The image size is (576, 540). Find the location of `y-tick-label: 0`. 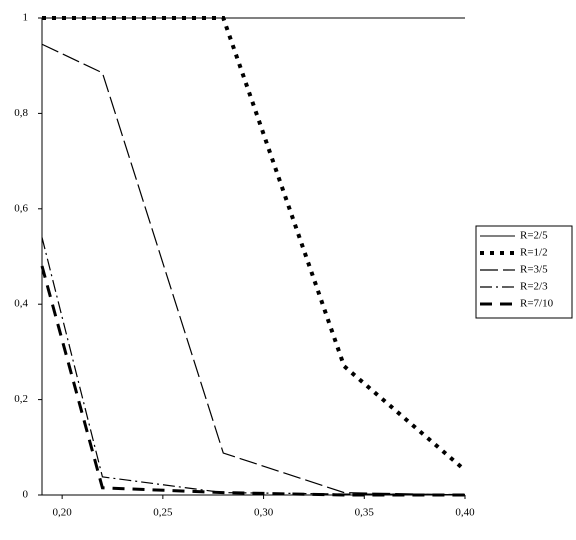

y-tick-label: 0 is located at coordinates (26, 495).